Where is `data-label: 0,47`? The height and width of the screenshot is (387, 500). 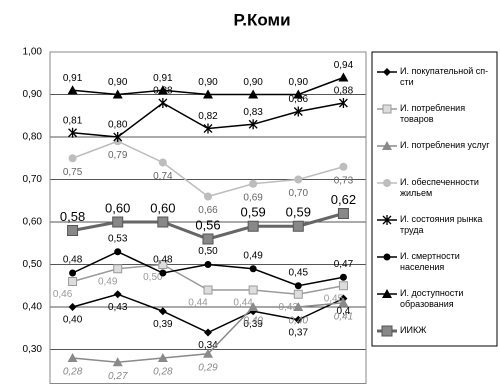
data-label: 0,47 is located at coordinates (344, 264).